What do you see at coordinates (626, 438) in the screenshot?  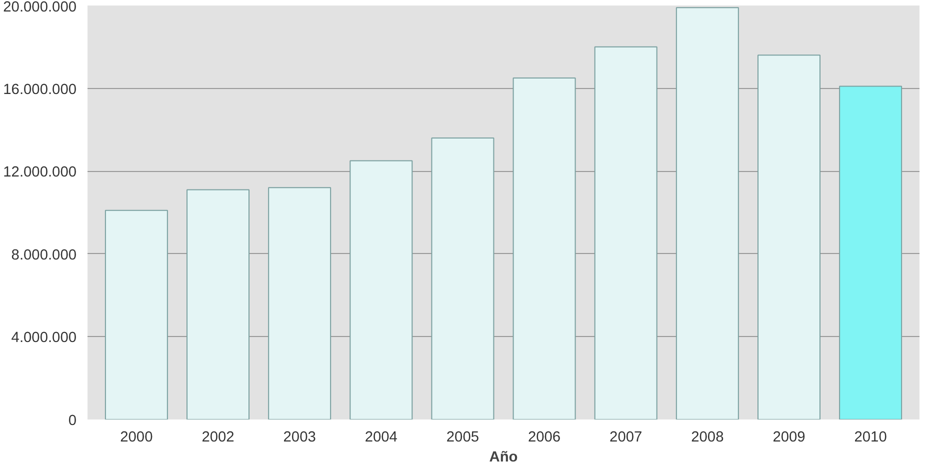 I see `x-tick-label: 2007` at bounding box center [626, 438].